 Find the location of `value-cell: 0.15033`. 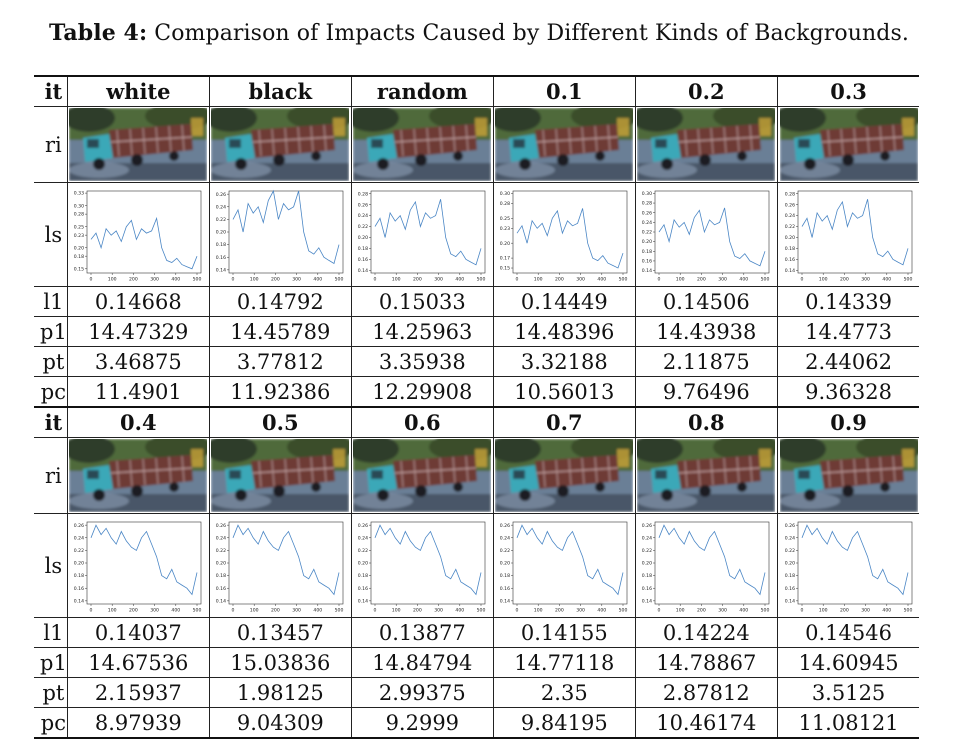

value-cell: 0.15033 is located at coordinates (422, 301).